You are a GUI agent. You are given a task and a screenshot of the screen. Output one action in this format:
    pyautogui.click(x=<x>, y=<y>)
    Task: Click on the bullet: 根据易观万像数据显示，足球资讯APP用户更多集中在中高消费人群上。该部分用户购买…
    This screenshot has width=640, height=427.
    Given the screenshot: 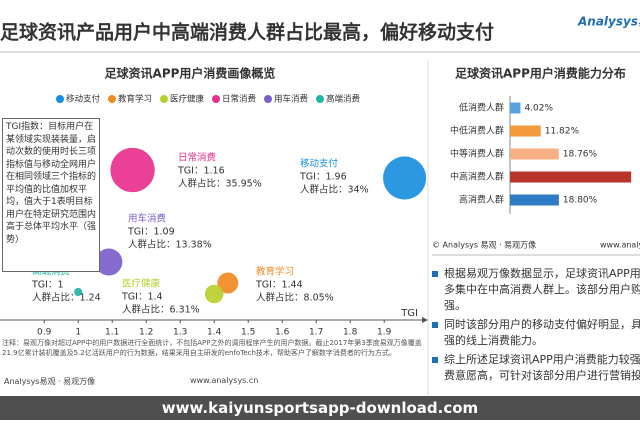 What is the action you would take?
    pyautogui.click(x=536, y=290)
    